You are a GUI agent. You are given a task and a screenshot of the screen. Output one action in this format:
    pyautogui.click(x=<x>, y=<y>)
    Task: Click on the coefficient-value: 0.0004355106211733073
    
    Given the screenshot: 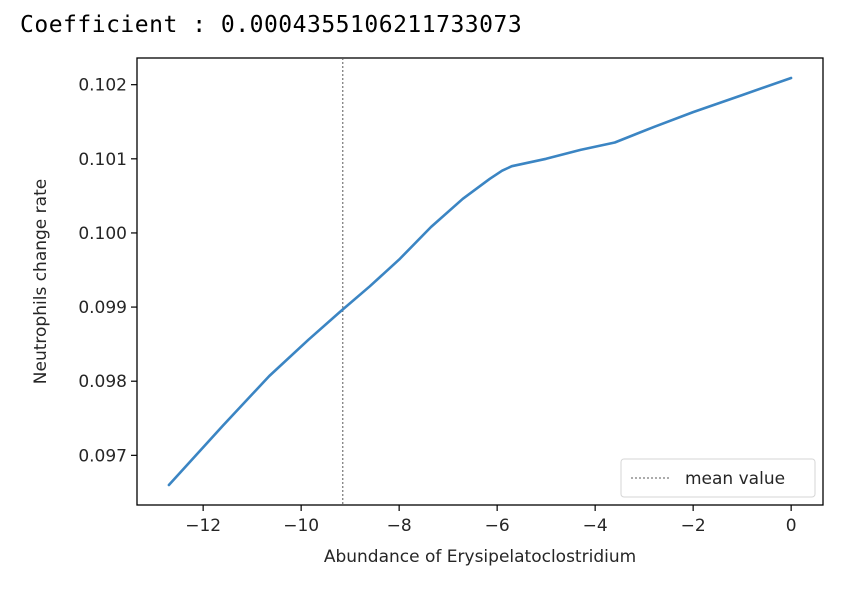 What is the action you would take?
    pyautogui.click(x=371, y=25)
    